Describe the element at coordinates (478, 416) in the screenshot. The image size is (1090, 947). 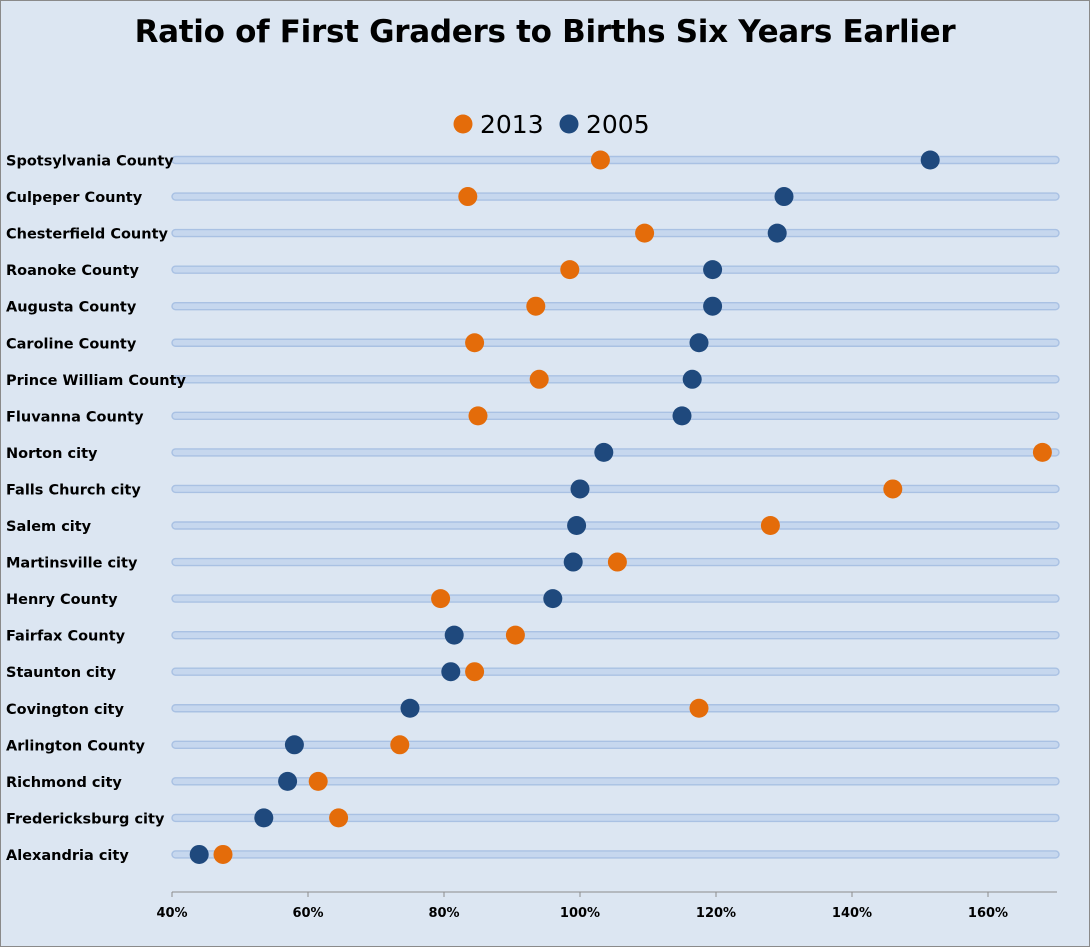
I see `point-2013-fluvanna-county` at that location.